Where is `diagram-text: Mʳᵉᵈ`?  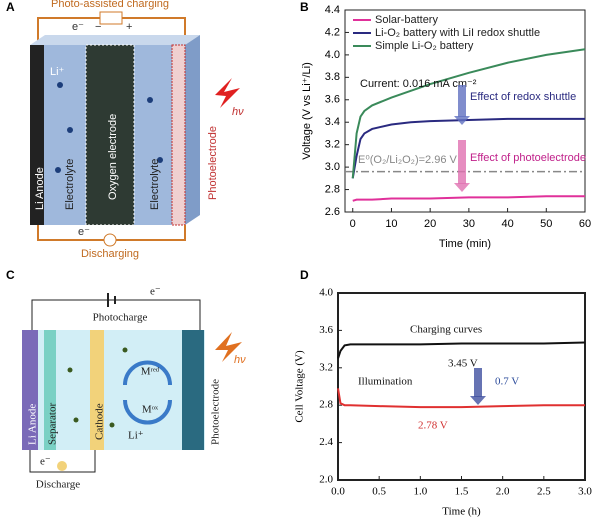
diagram-text: Mʳᵉᵈ is located at coordinates (150, 372).